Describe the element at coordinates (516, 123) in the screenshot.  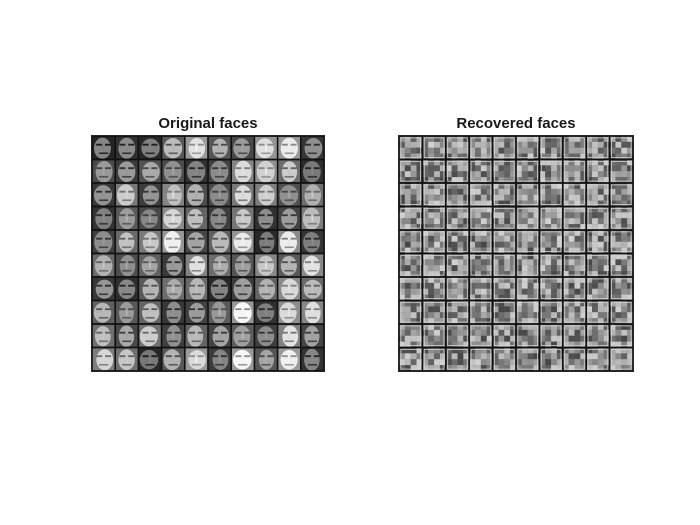
I see `recovered-faces-title: Recovered faces` at that location.